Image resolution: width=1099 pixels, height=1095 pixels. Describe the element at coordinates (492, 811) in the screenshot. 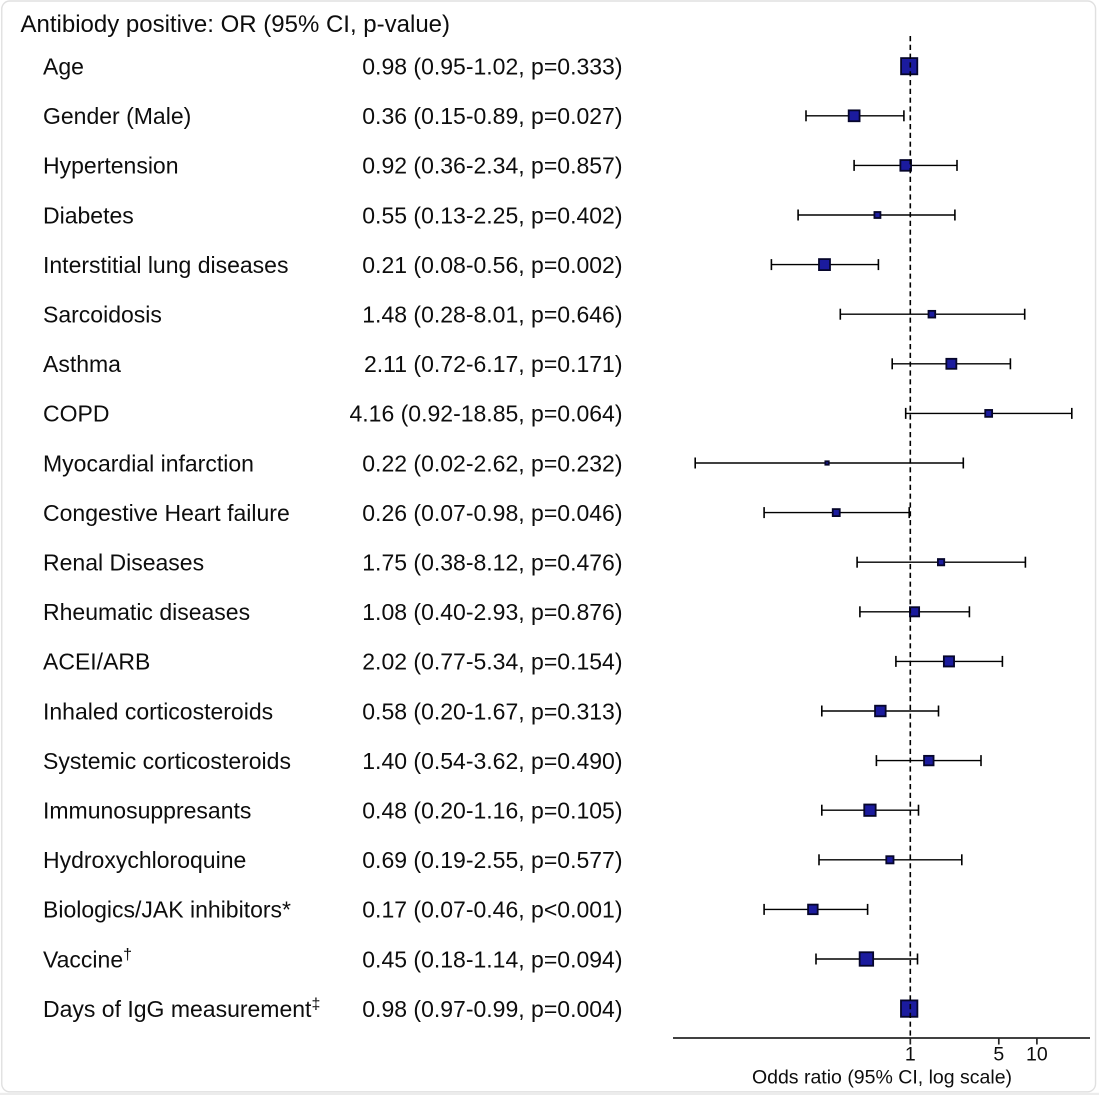

I see `svg-text: 0.48 (0.20-1.16, p=0.105)` at that location.